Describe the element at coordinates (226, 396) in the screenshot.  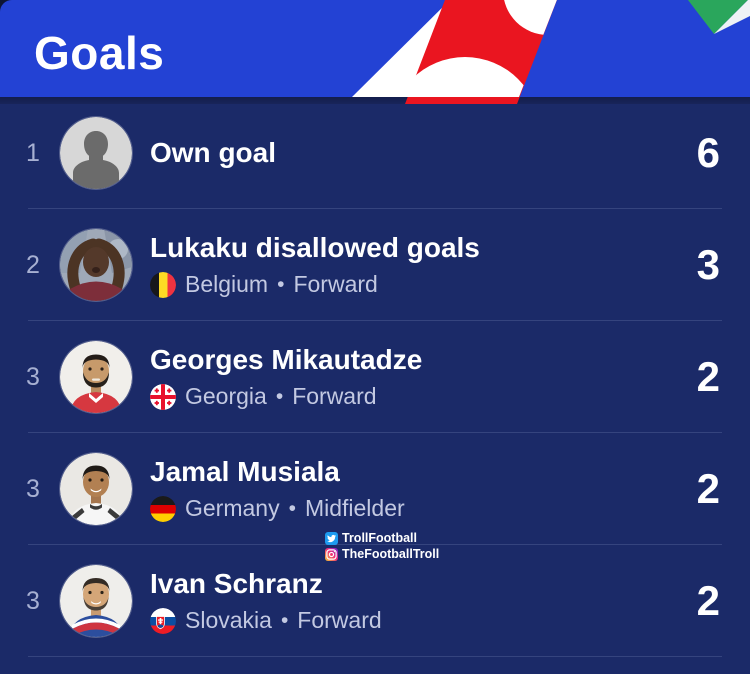
I see `country-label: Georgia` at that location.